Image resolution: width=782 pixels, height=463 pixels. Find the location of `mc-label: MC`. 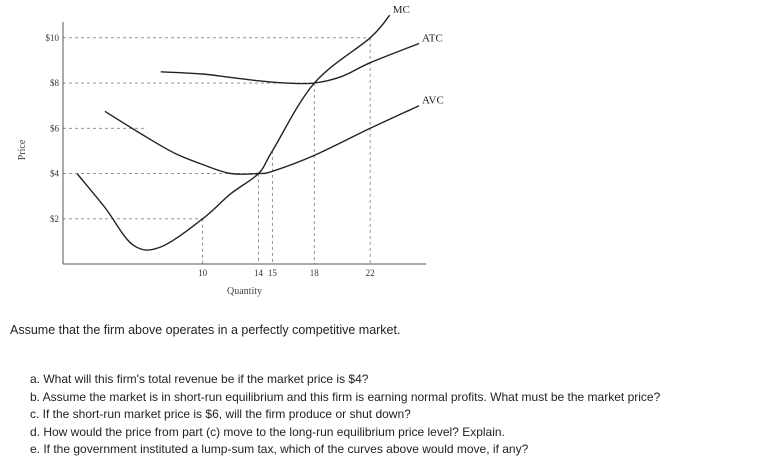

mc-label: MC is located at coordinates (401, 10).